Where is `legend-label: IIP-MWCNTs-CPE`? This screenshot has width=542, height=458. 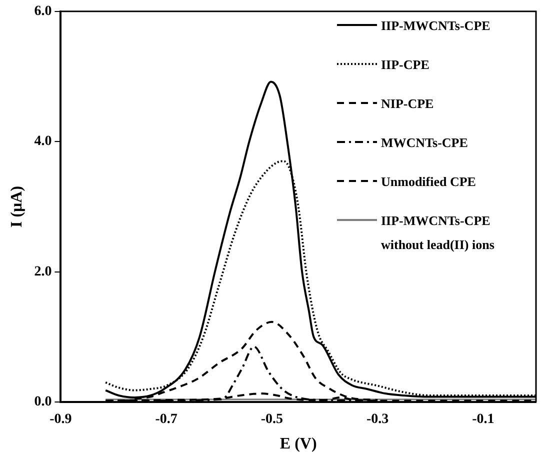 legend-label: IIP-MWCNTs-CPE is located at coordinates (435, 26).